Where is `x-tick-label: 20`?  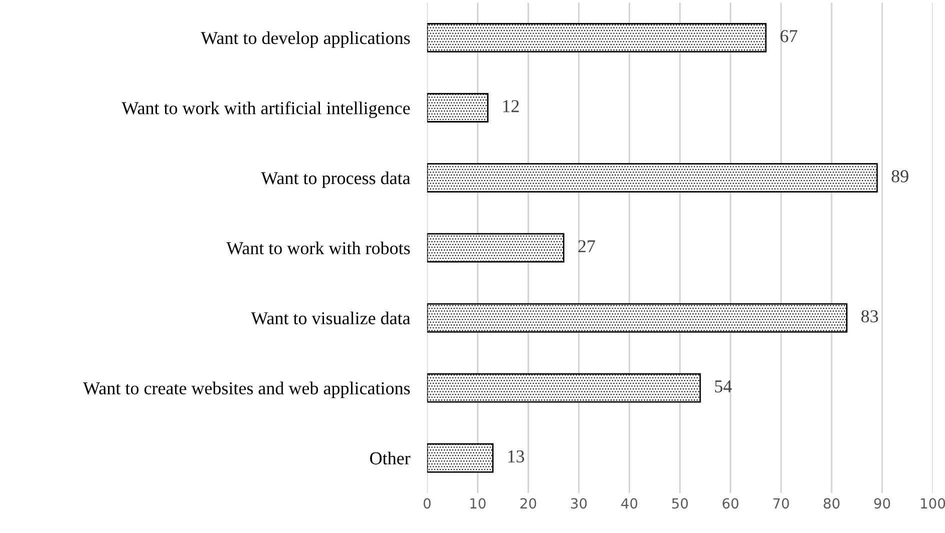 x-tick-label: 20 is located at coordinates (528, 503).